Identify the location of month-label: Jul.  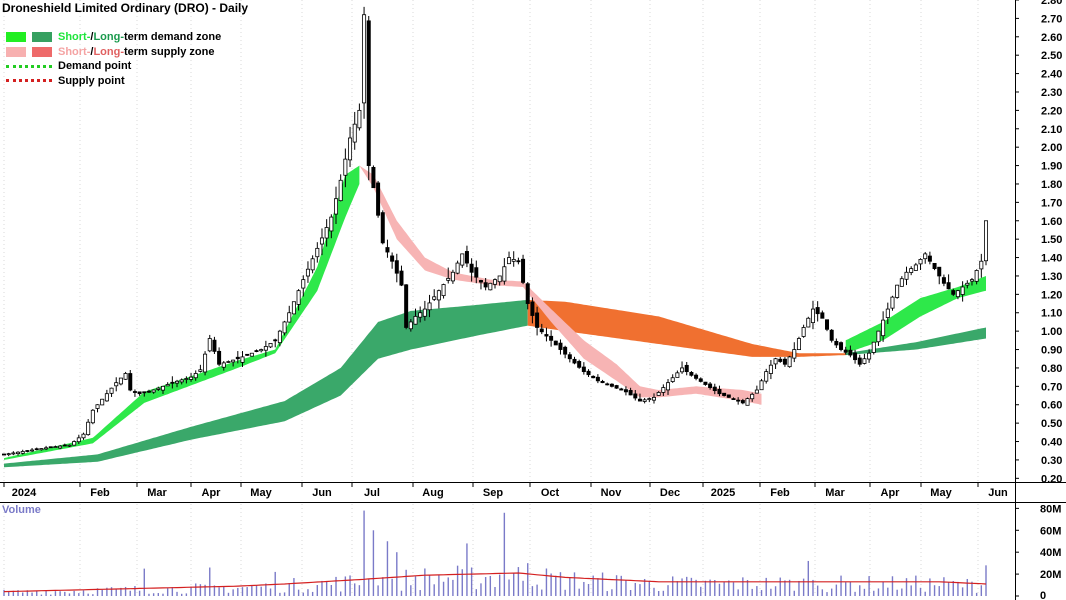
(372, 493).